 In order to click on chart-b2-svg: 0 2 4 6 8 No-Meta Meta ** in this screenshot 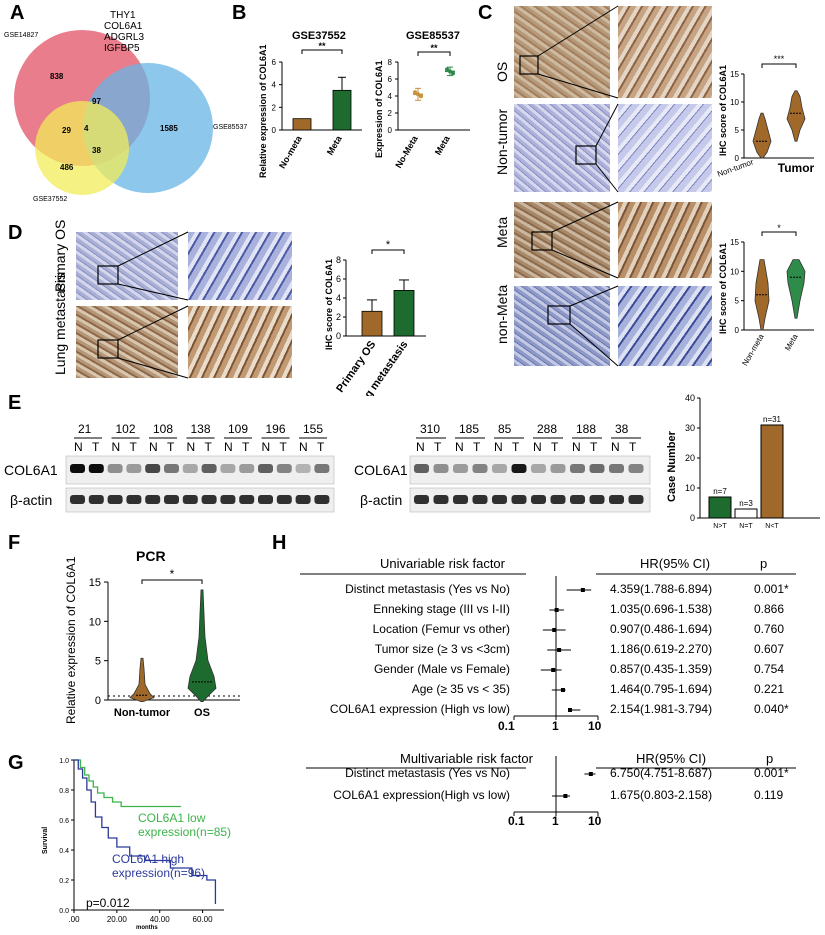, I will do `click(429, 106)`.